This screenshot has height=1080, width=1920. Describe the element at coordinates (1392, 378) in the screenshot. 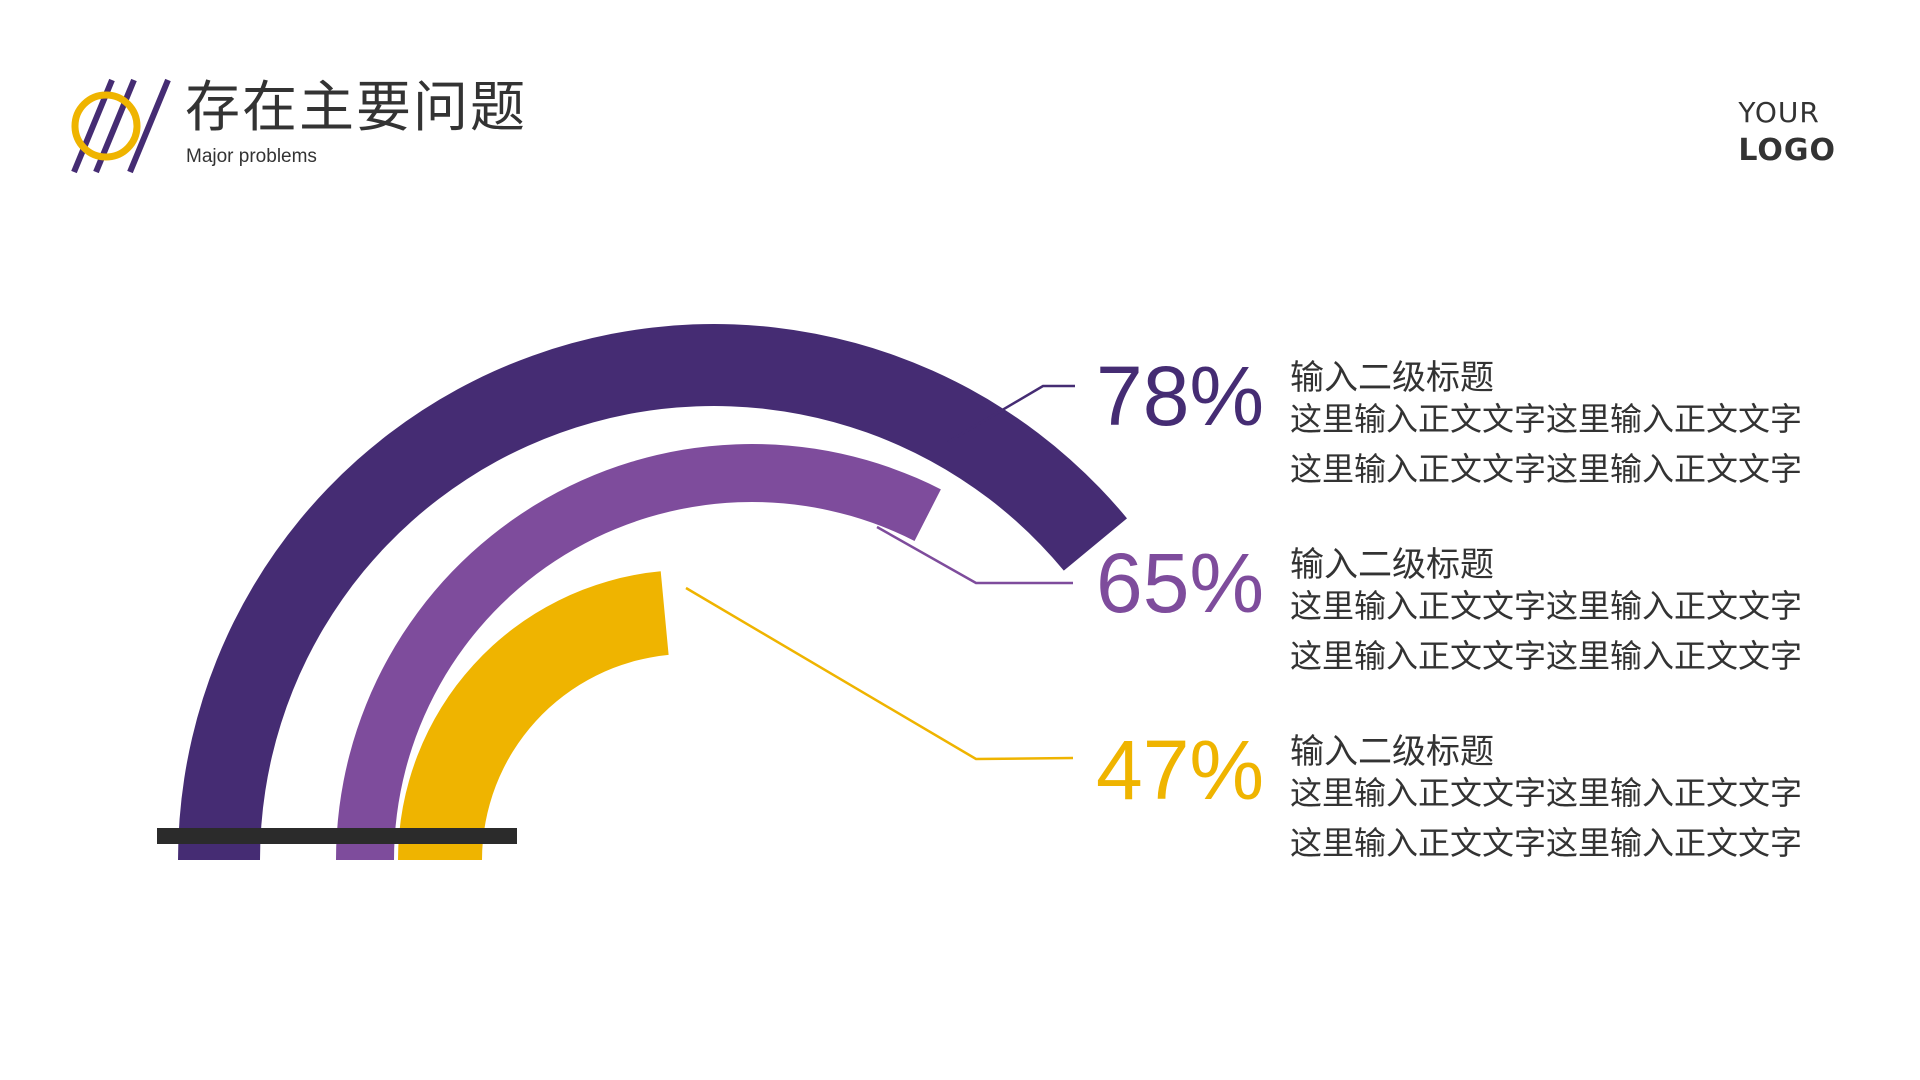

I see `item-title-1: 输入二级标题` at that location.